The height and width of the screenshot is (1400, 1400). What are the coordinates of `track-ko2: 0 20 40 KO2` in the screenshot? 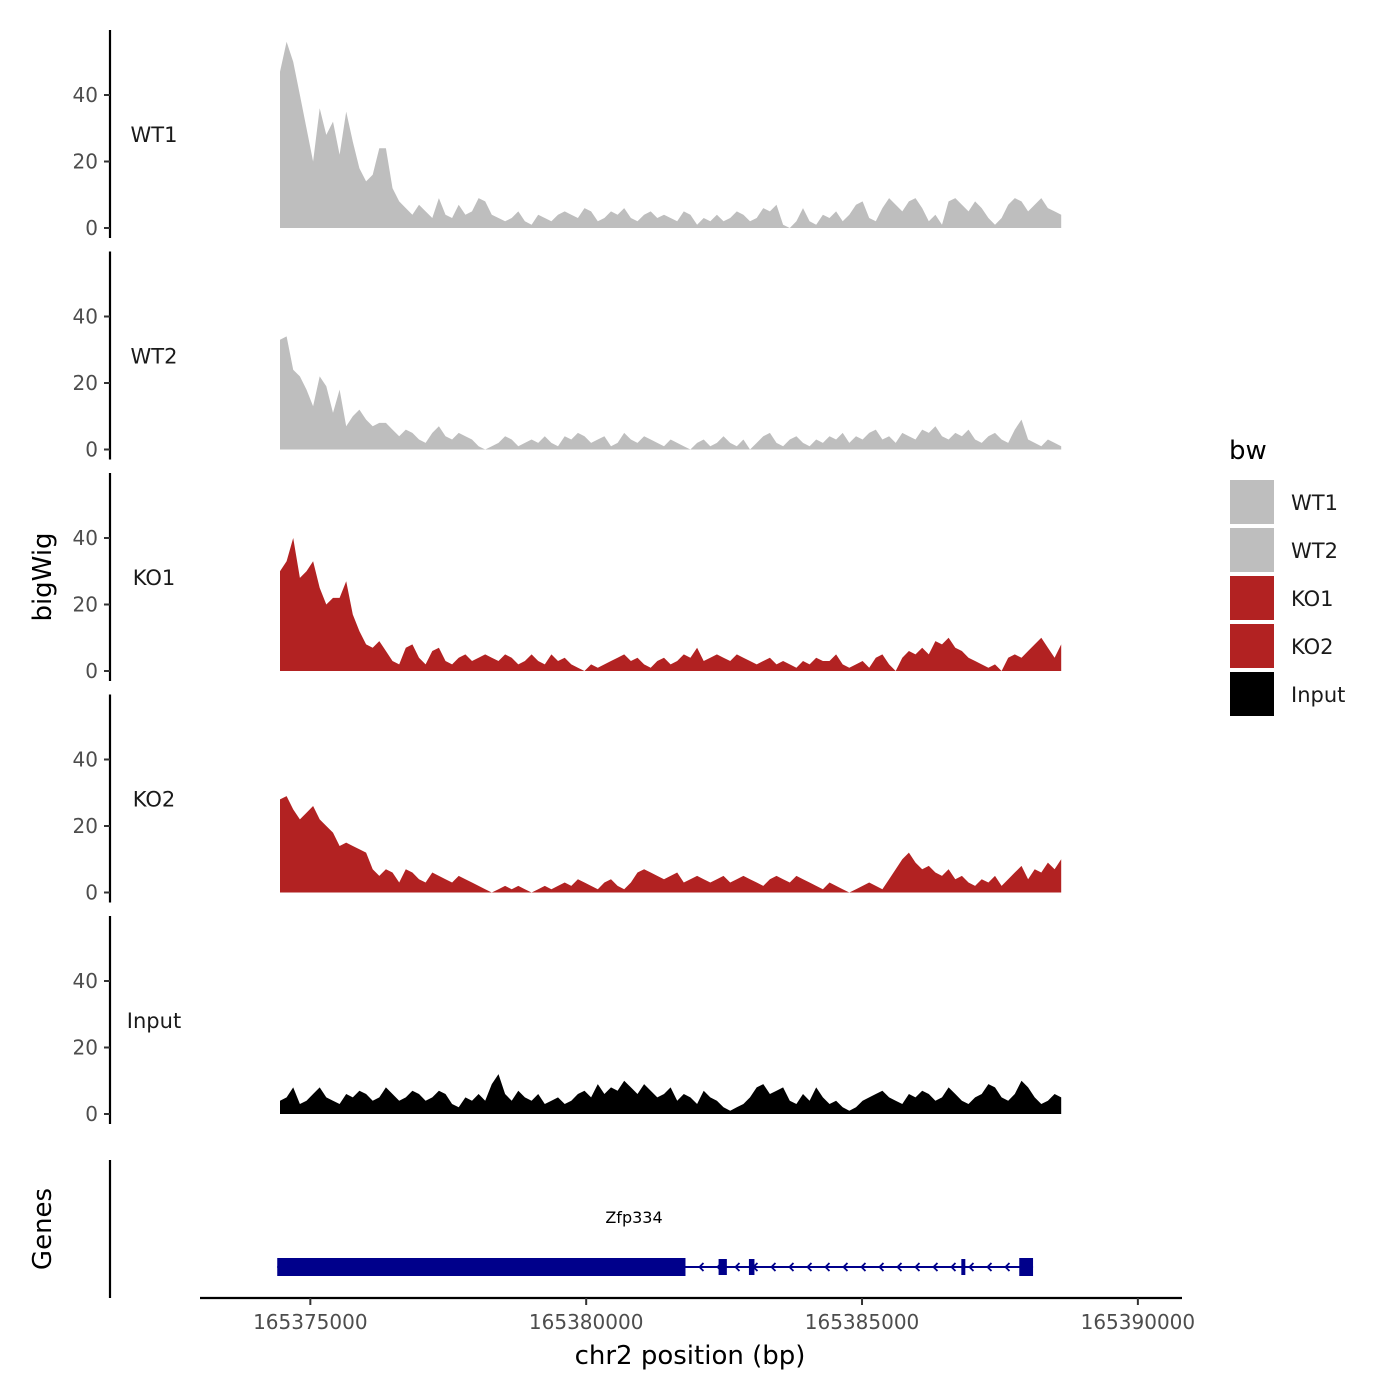 It's located at (567, 799).